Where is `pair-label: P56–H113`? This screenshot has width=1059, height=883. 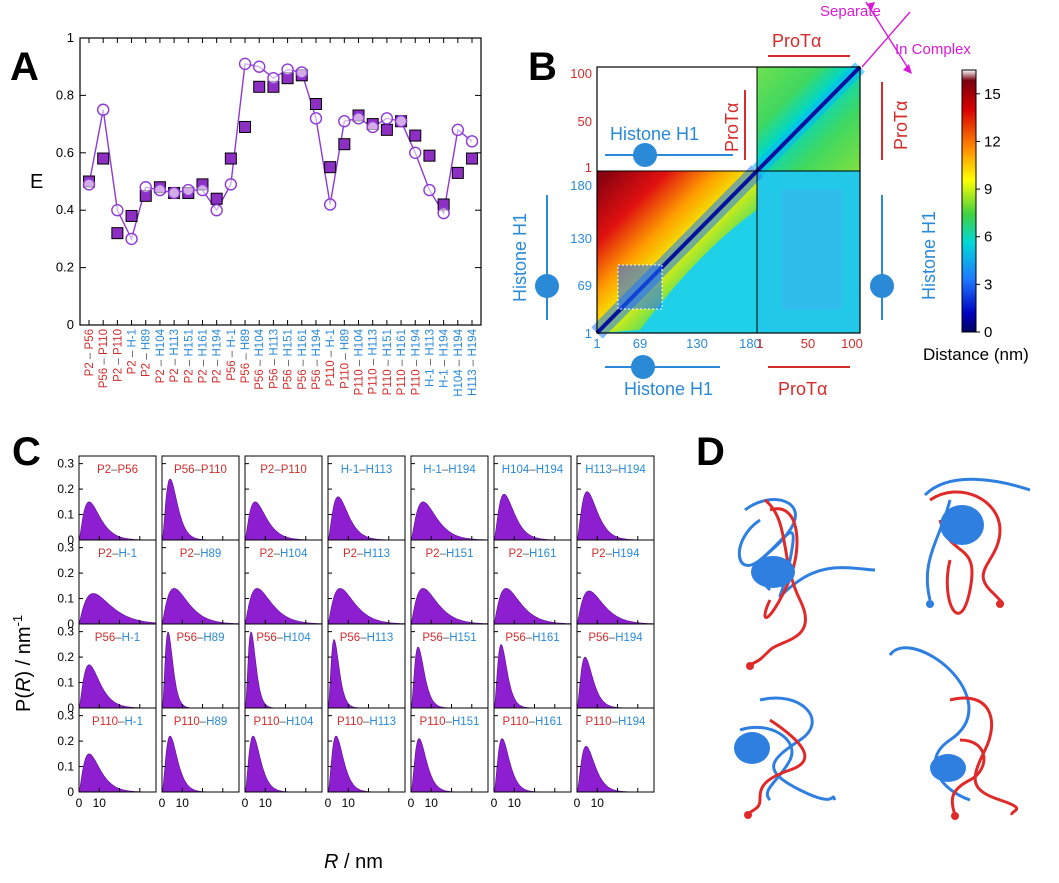
pair-label: P56–H113 is located at coordinates (367, 638).